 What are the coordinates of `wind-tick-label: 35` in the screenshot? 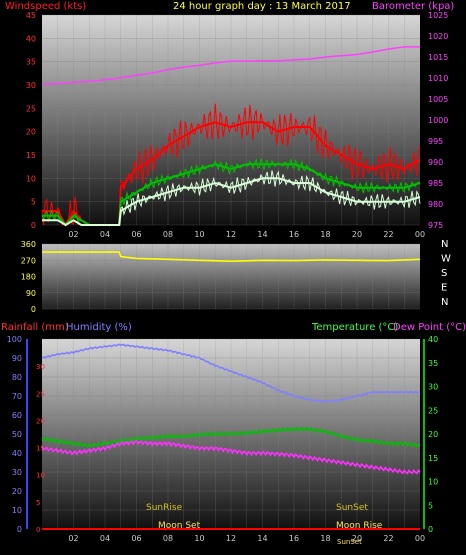 It's located at (31, 62).